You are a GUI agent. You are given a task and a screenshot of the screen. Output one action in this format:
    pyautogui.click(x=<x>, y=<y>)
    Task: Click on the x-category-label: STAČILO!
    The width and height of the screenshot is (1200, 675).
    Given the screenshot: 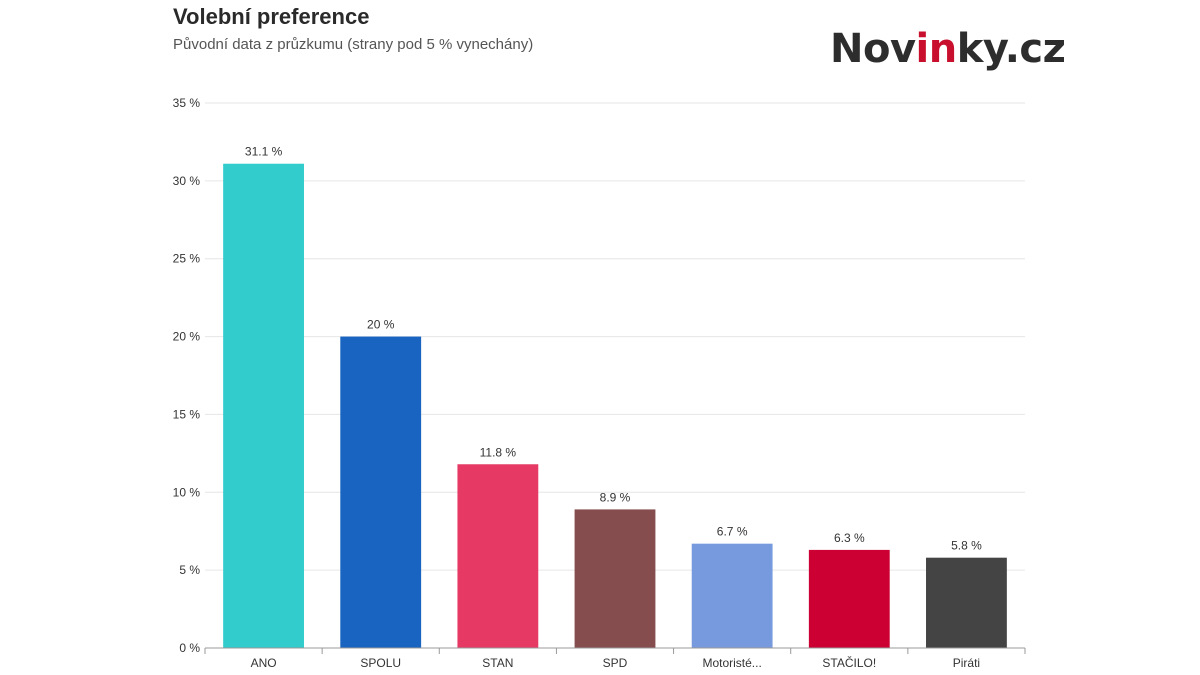 What is the action you would take?
    pyautogui.click(x=849, y=662)
    